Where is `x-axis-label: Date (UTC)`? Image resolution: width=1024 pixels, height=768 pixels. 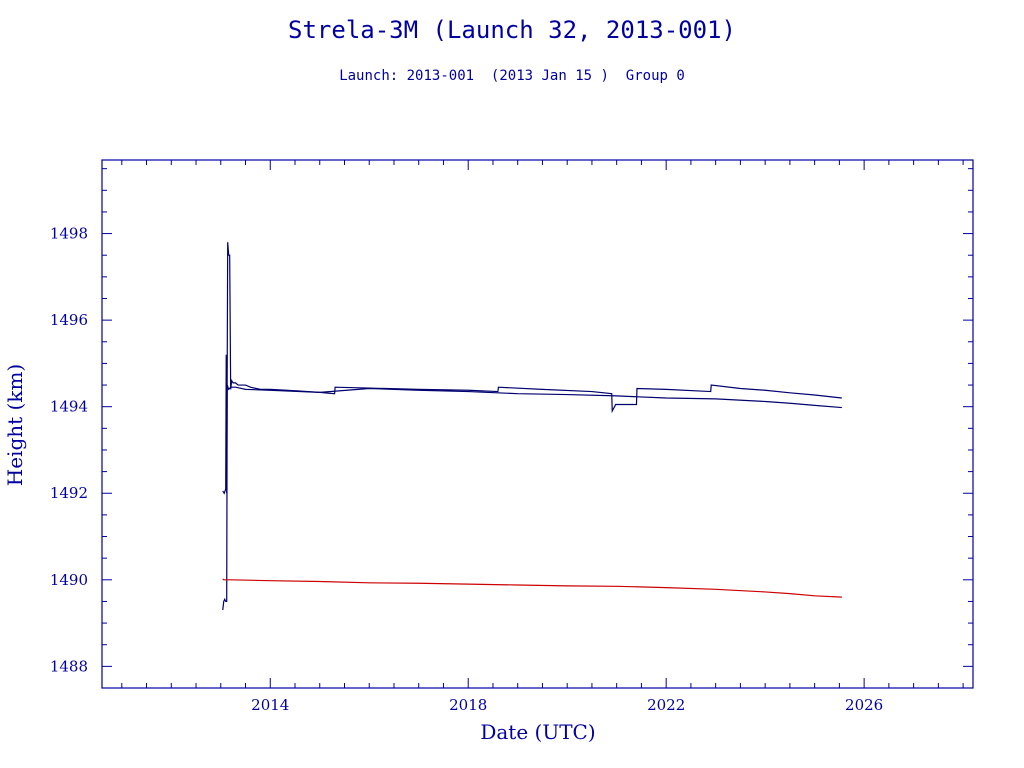
x-axis-label: Date (UTC) is located at coordinates (537, 732).